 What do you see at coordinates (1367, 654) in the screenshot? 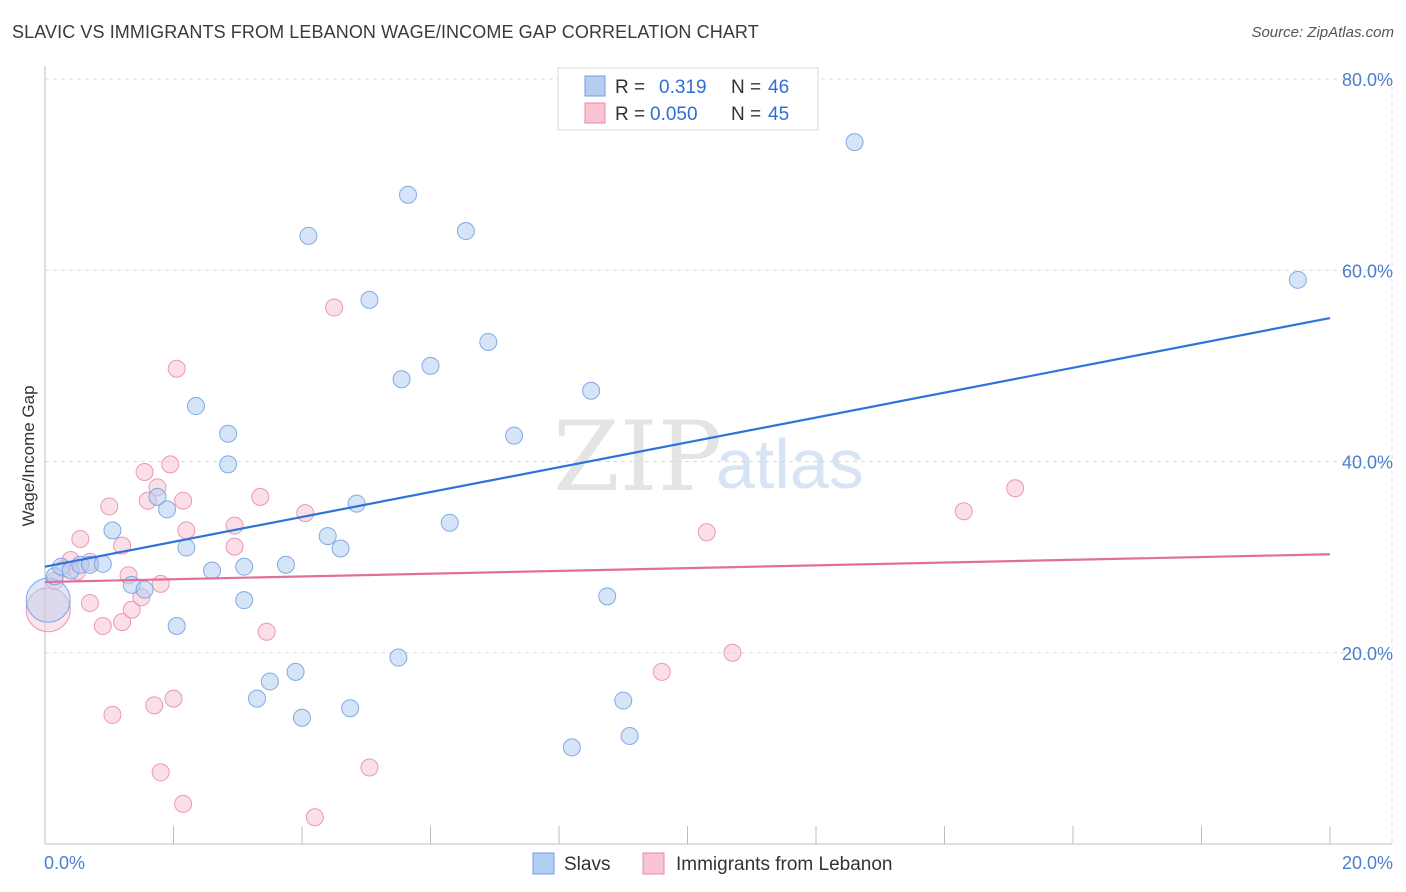
I see `y-tick-label: 20.0%` at bounding box center [1367, 654].